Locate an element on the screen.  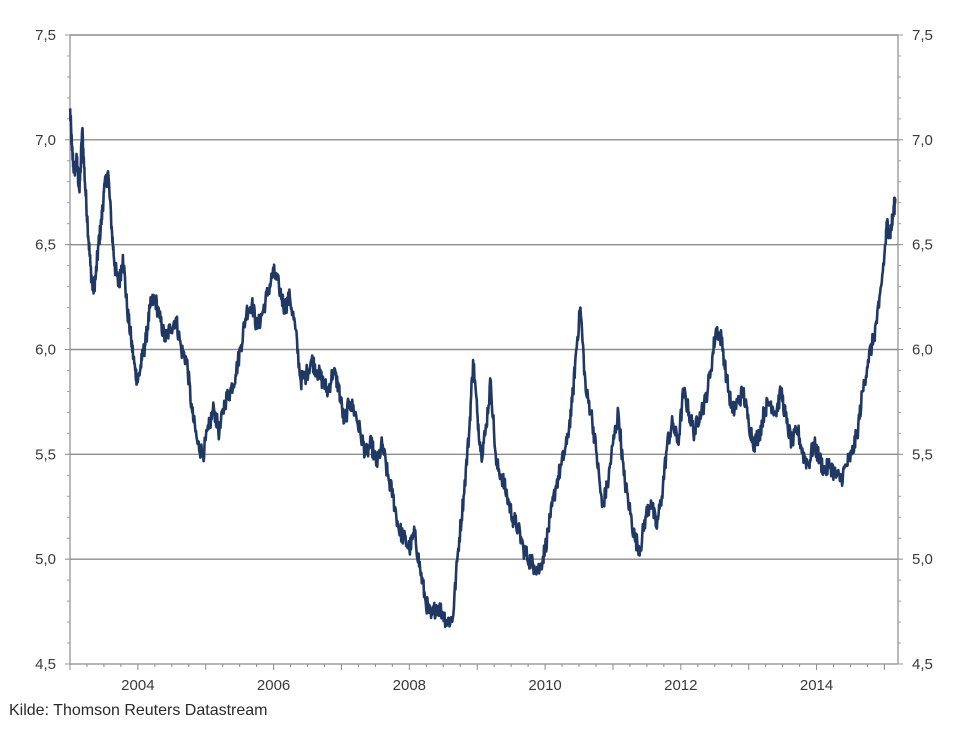
y-tick-label-left: 7,0 is located at coordinates (45, 140).